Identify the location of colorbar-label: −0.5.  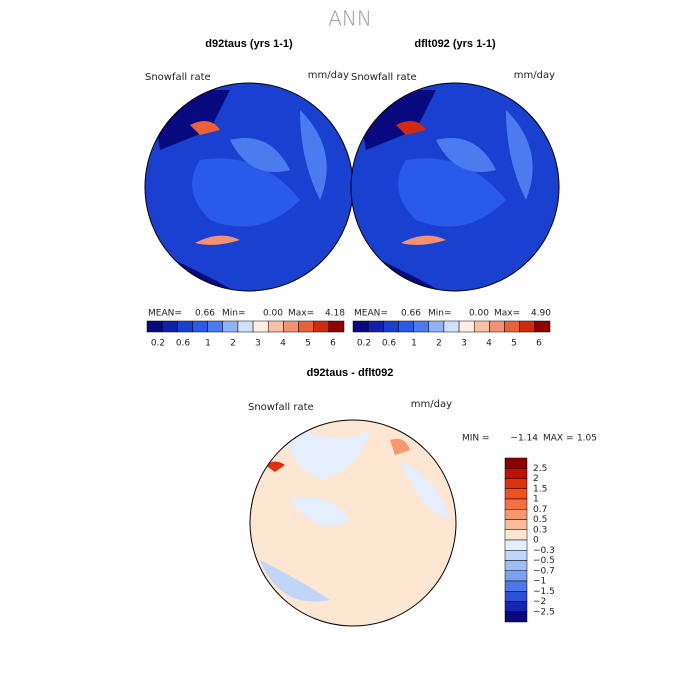
(544, 561).